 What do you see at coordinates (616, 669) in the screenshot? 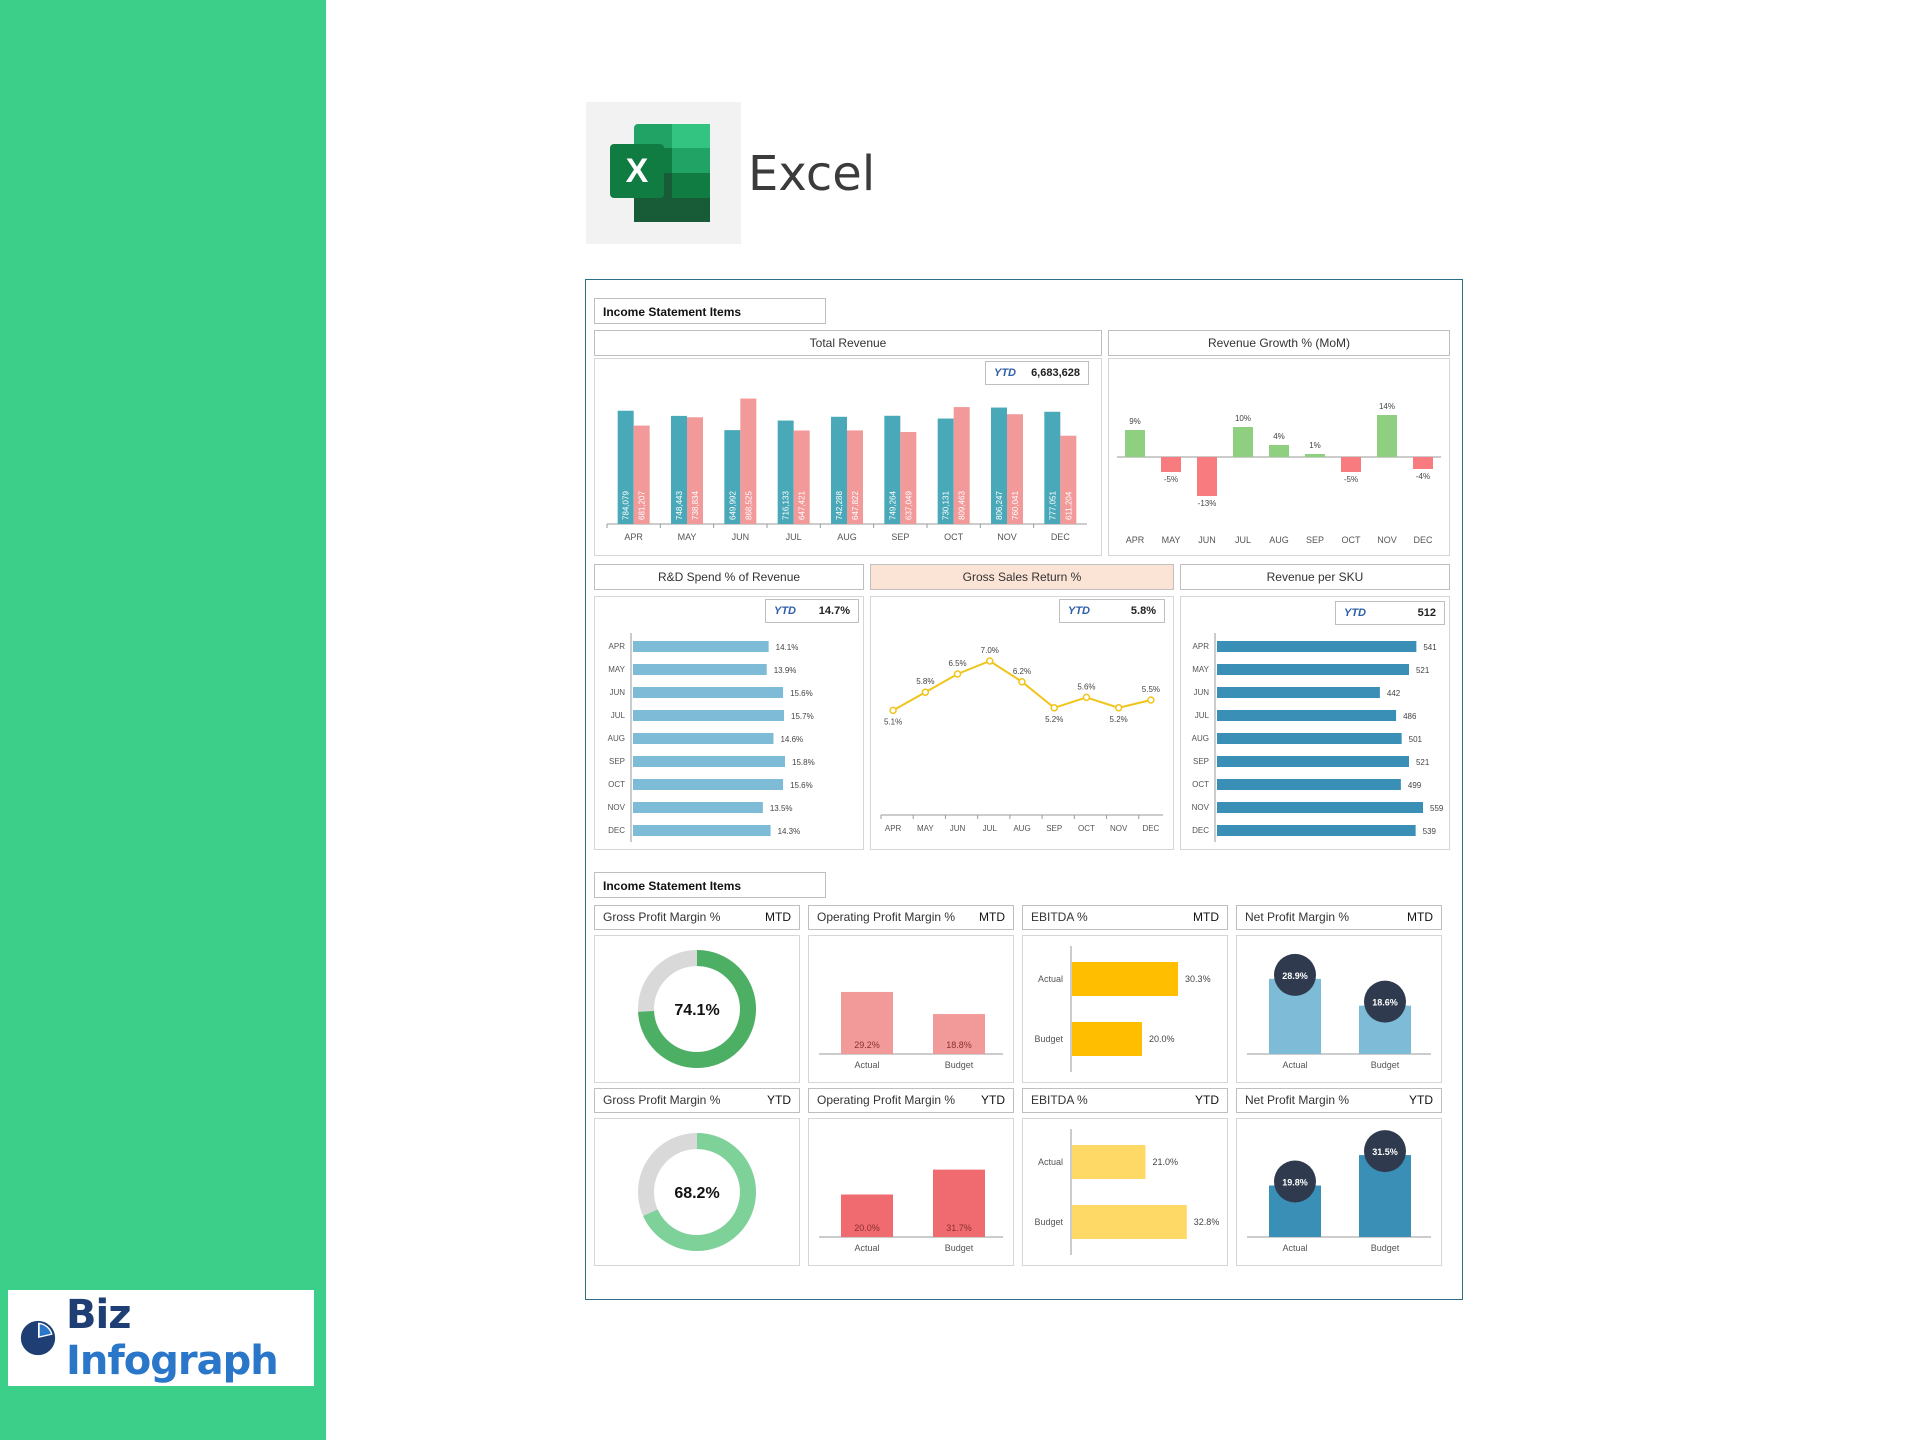
I see `y-tick-label: MAY` at bounding box center [616, 669].